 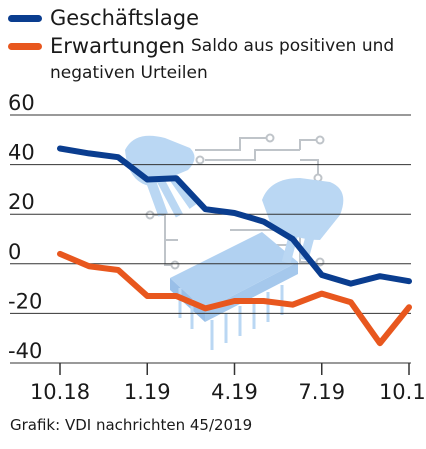 I want to click on legend-item-erwartungen: Erwartungen Saldo aus positiven und, so click(x=215, y=46).